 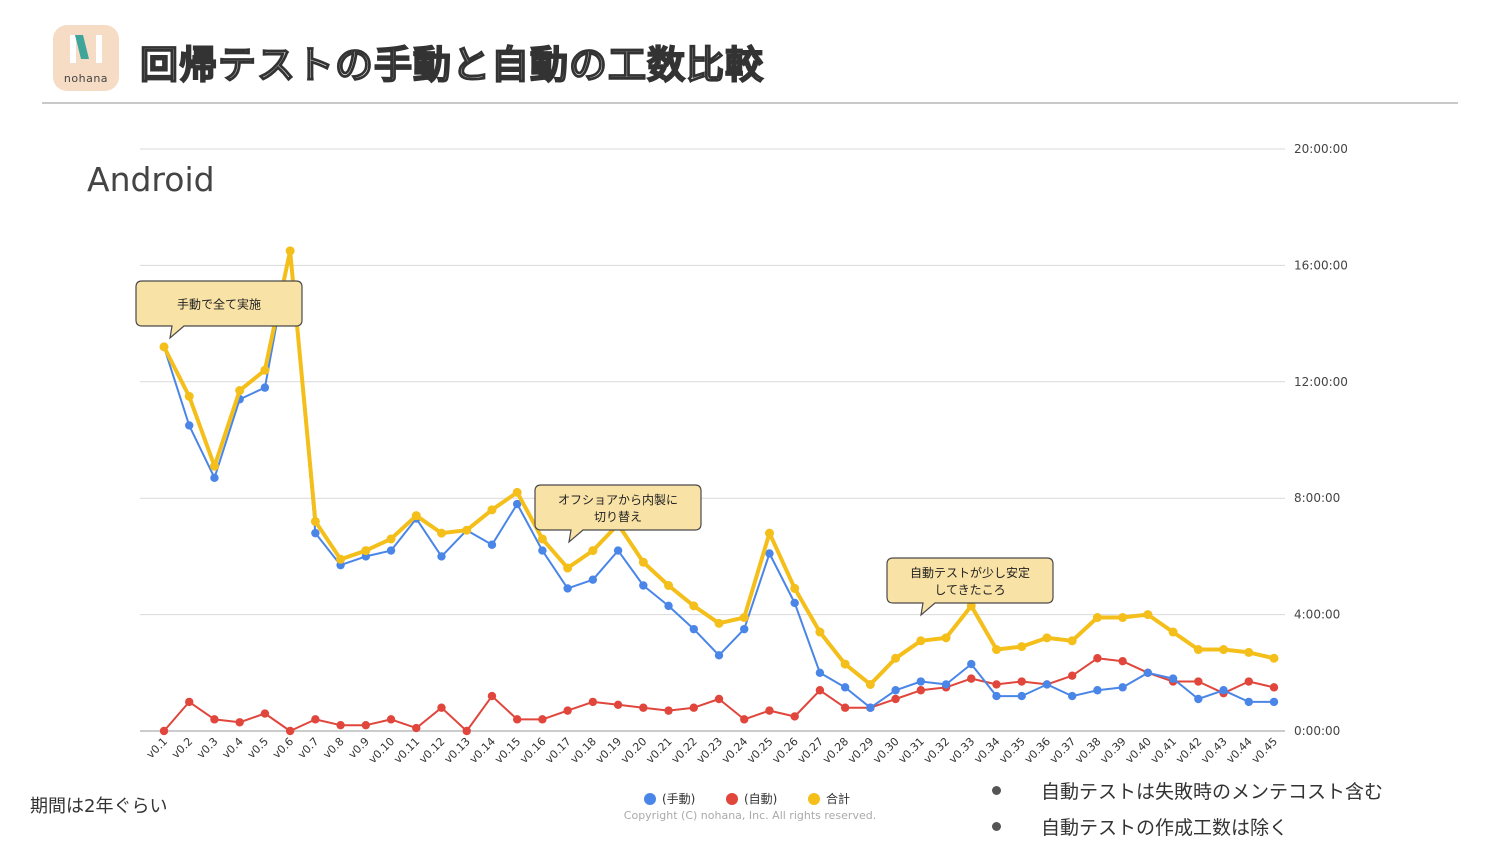 What do you see at coordinates (911, 750) in the screenshot?
I see `x-tick-label: v0.31` at bounding box center [911, 750].